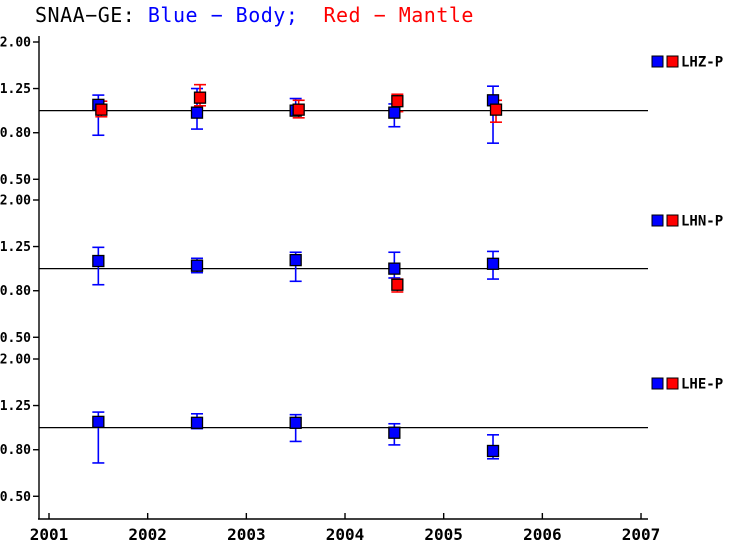  I want to click on chart-title: SNAA−GE: Blue − Body; Red − Mantle, so click(254, 15).